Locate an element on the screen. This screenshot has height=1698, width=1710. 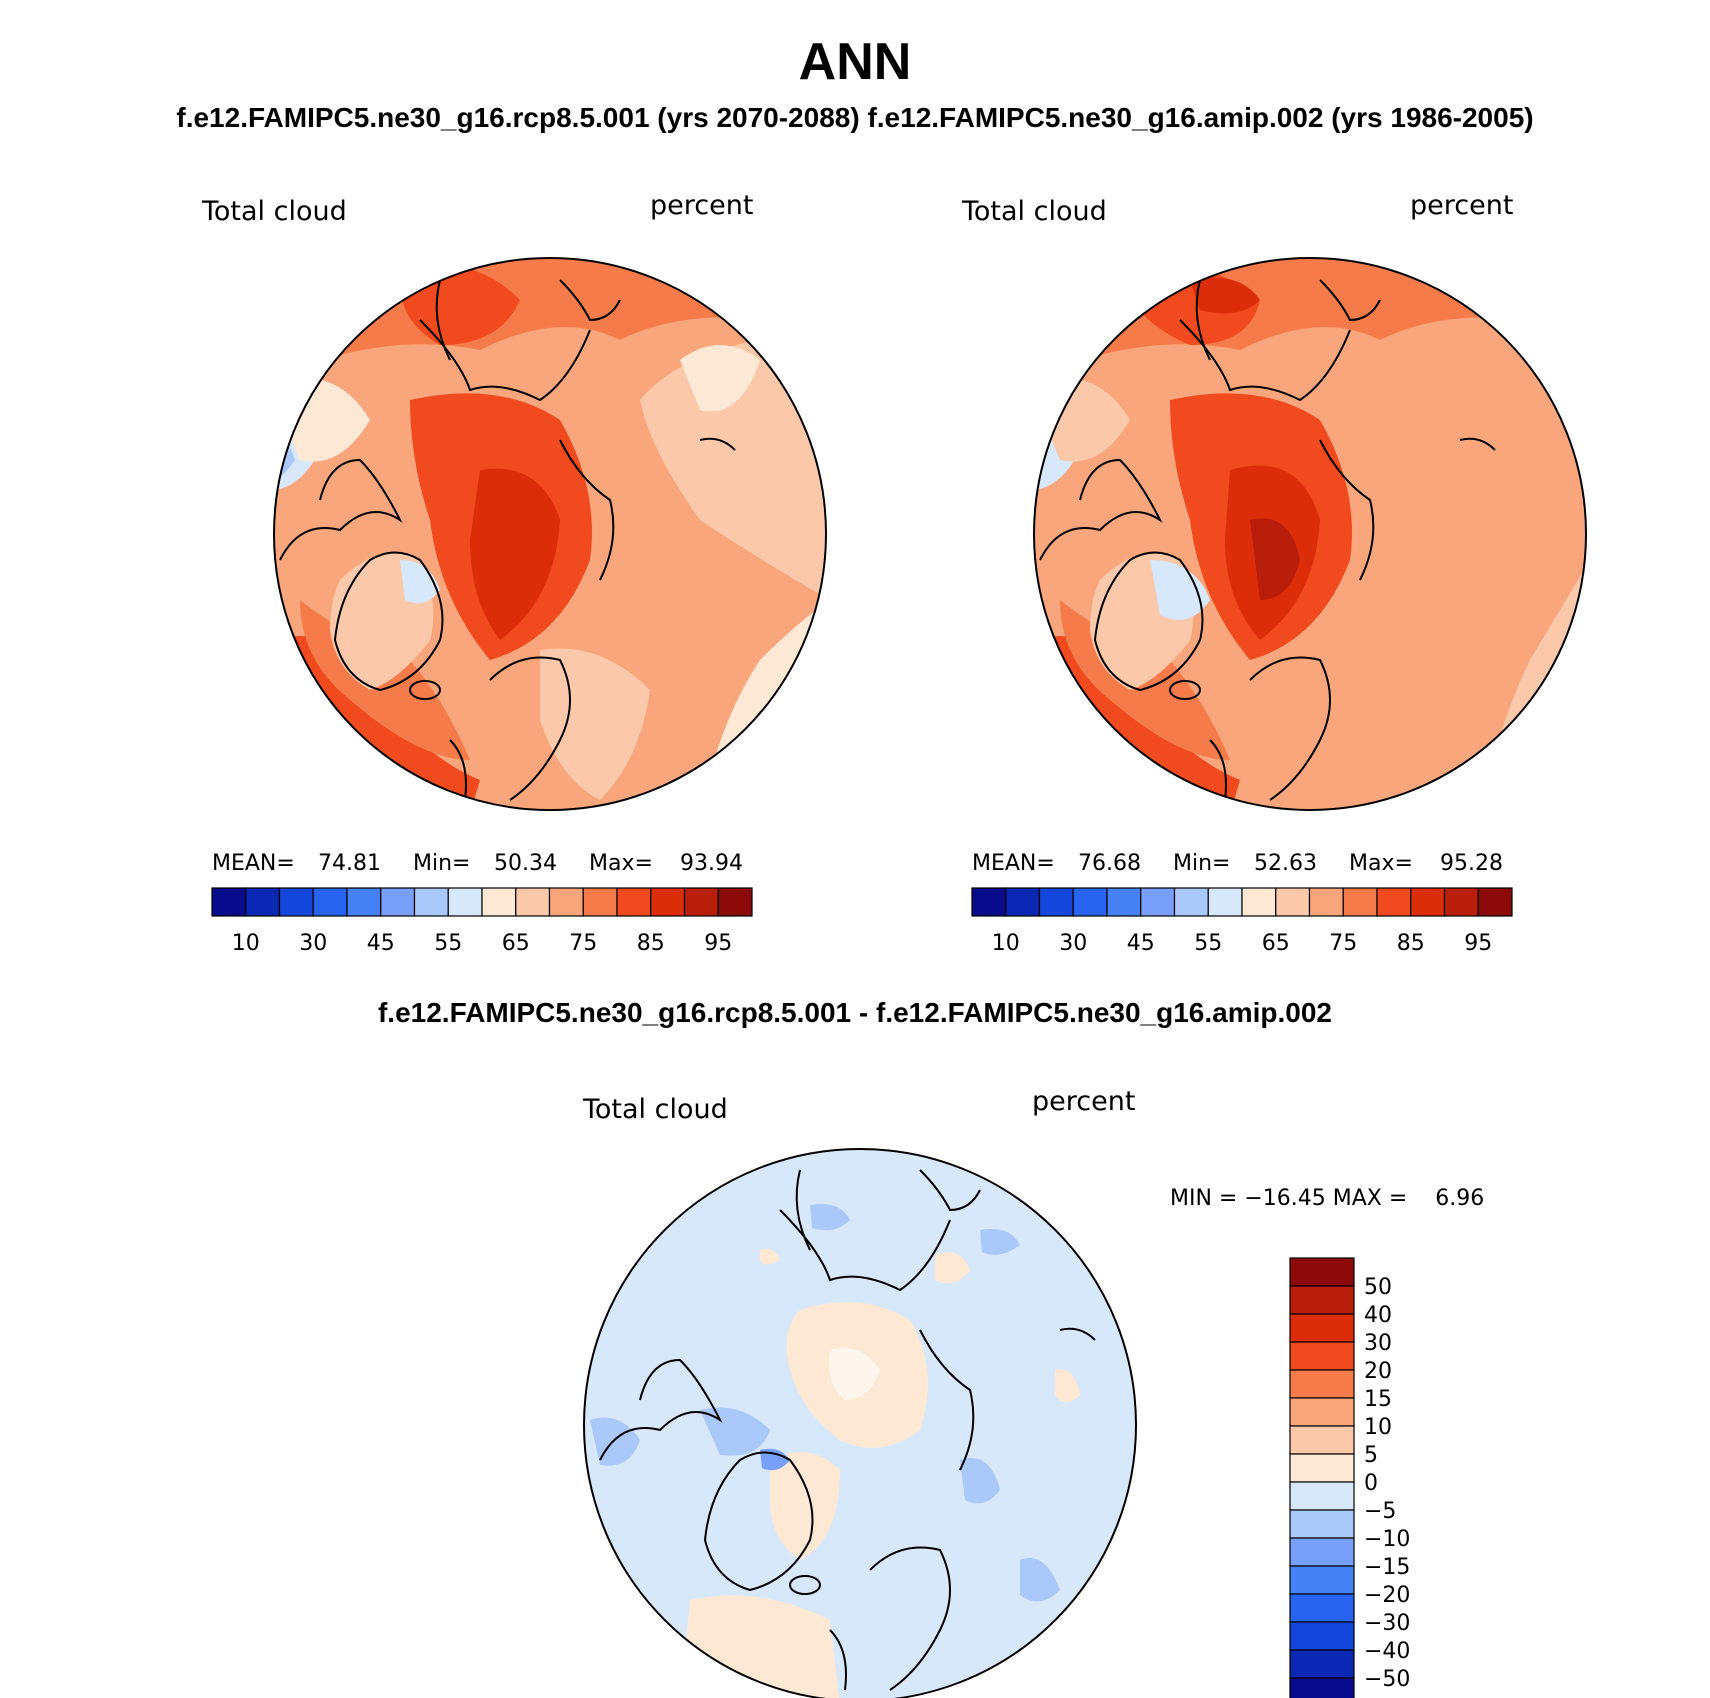
diff-colorbar-tick-label: −15 is located at coordinates (1387, 1567).